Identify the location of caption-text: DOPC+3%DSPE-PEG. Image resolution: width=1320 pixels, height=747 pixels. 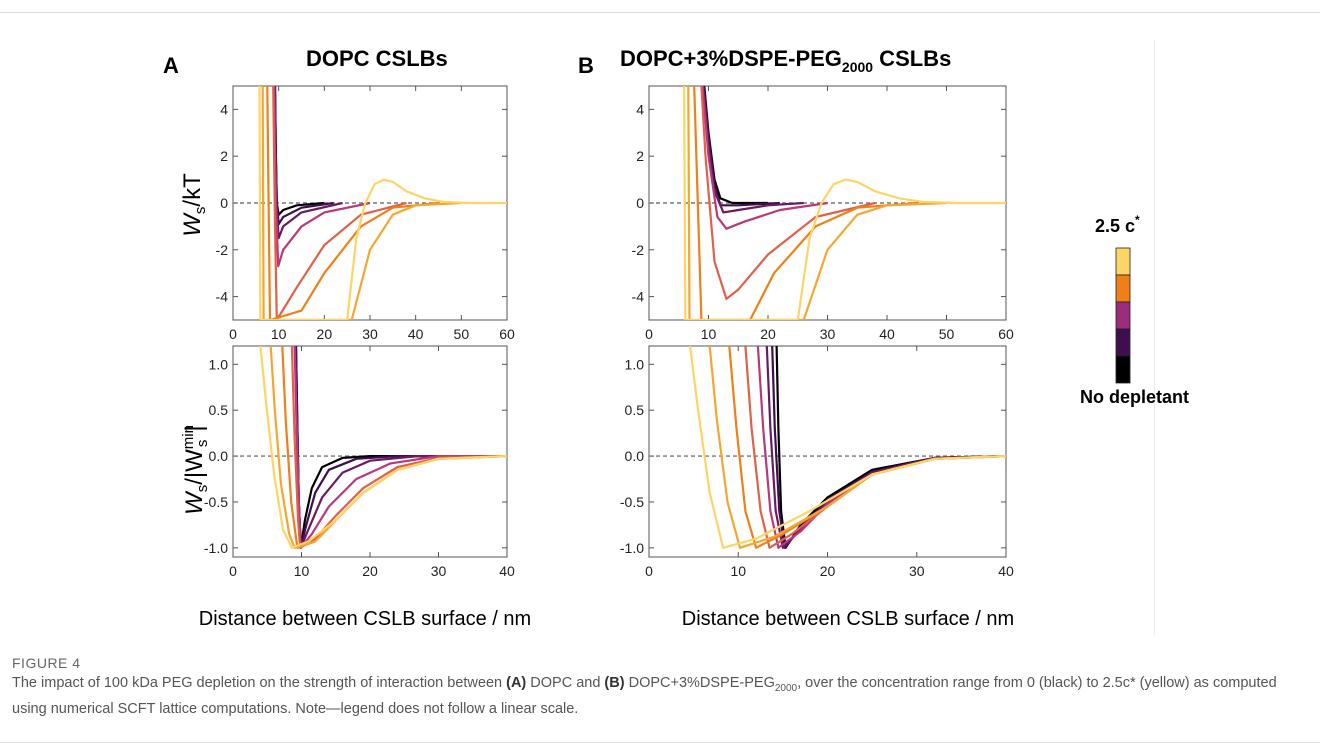
(699, 683).